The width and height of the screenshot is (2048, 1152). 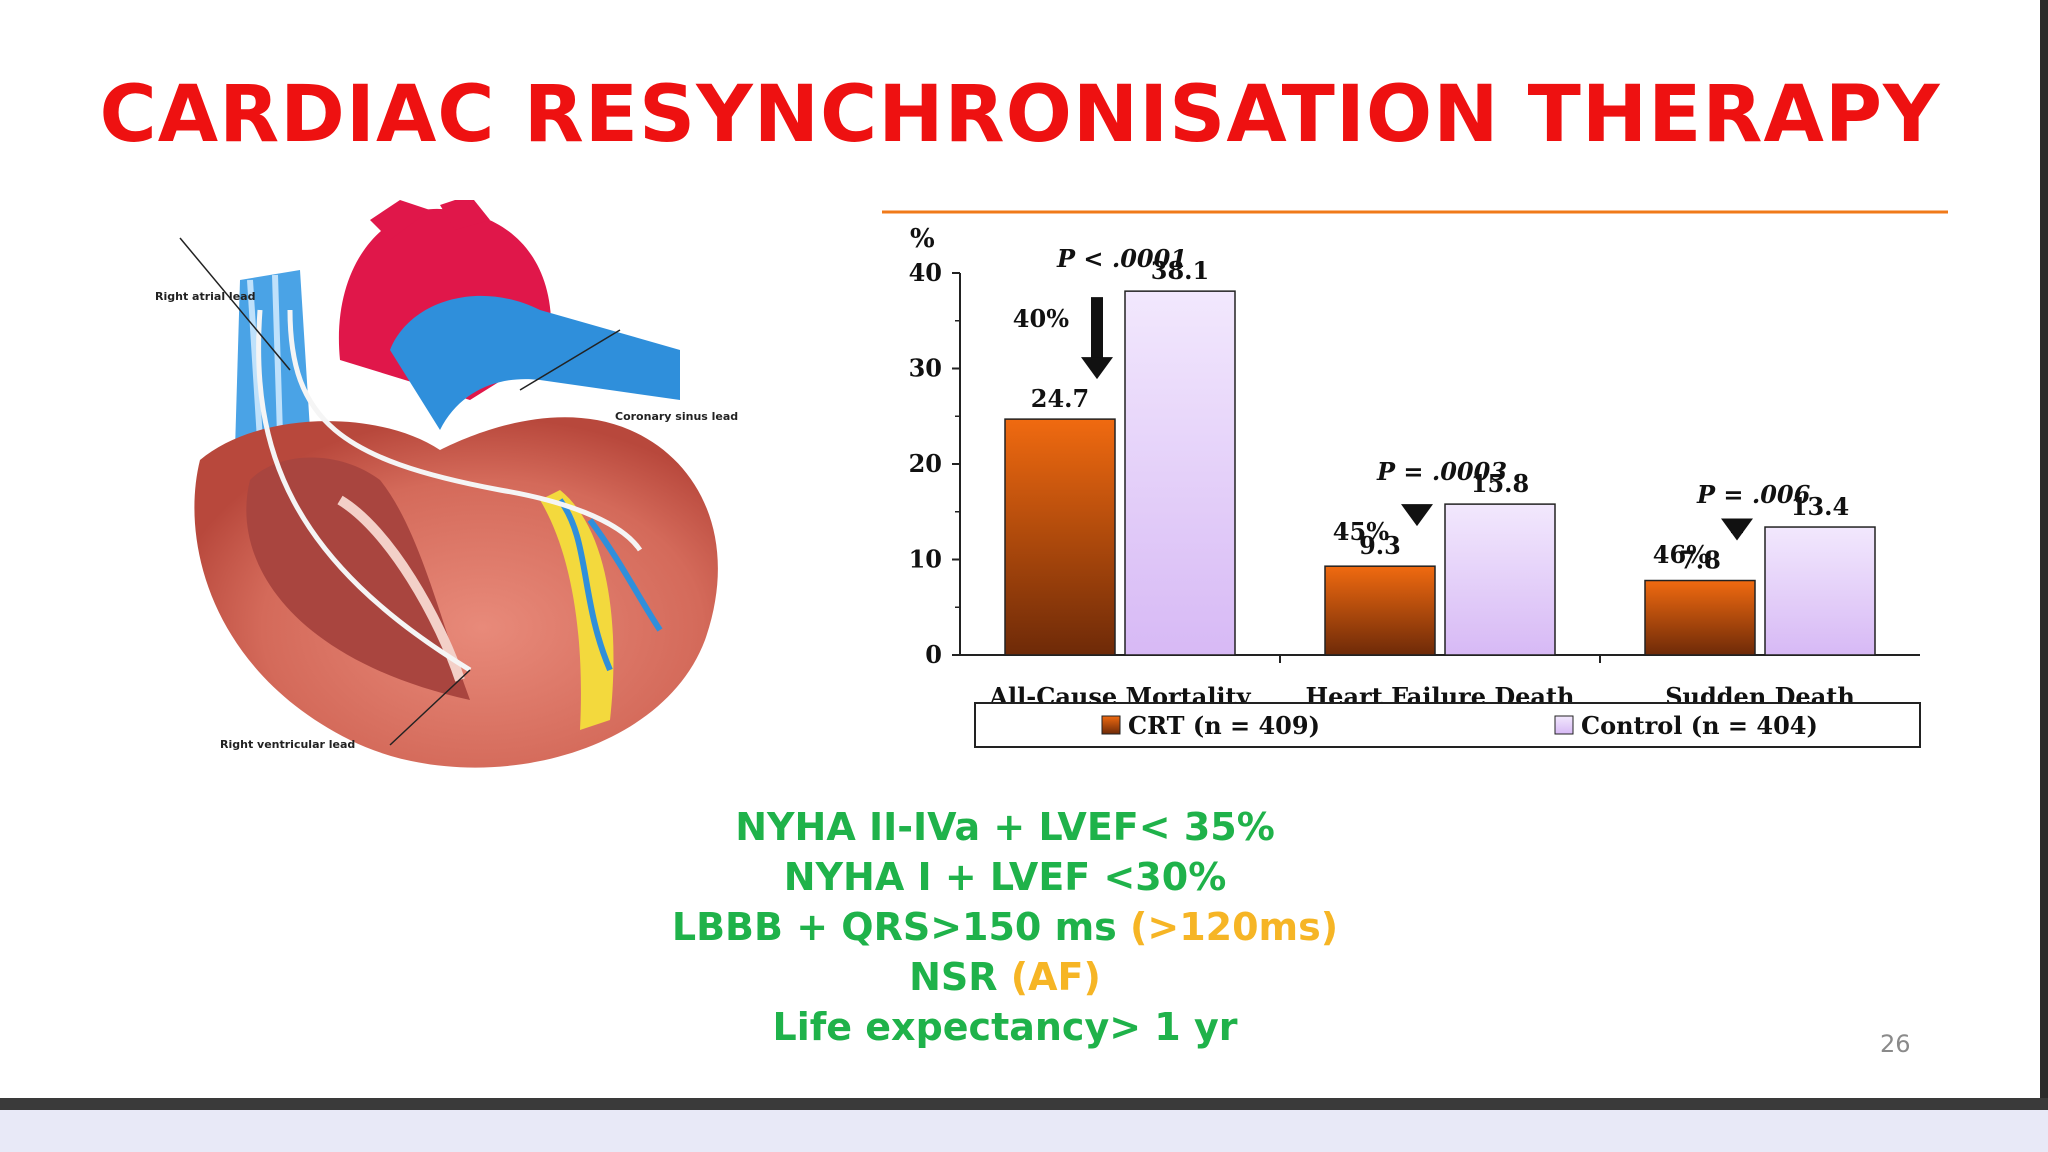 I want to click on legend-label-crt: CRT (n = 409), so click(x=1224, y=725).